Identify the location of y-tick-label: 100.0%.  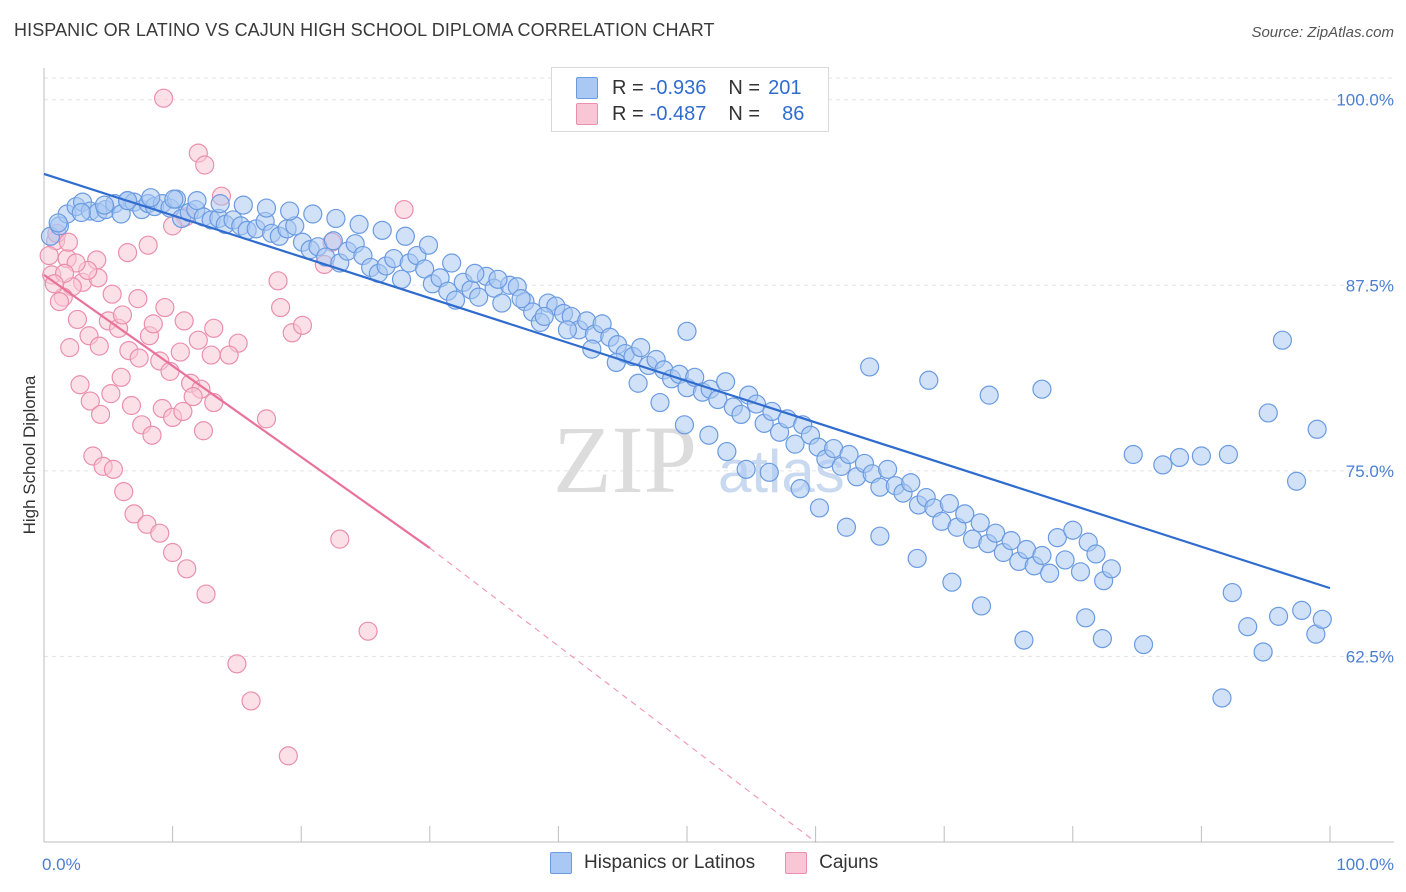
(1365, 100).